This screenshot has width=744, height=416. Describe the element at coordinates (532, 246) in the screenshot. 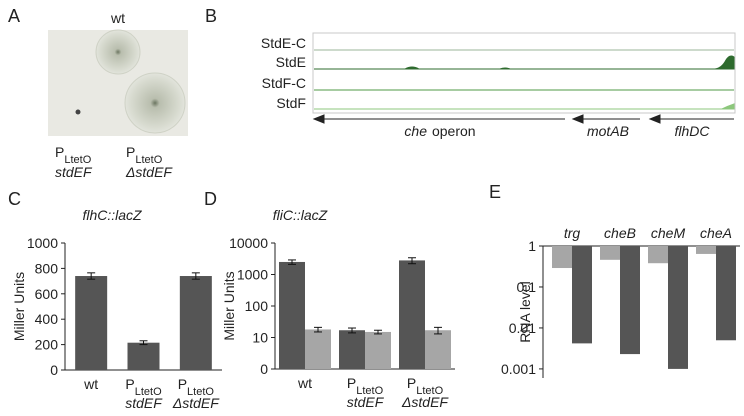

I see `y-tick-label: 1` at that location.